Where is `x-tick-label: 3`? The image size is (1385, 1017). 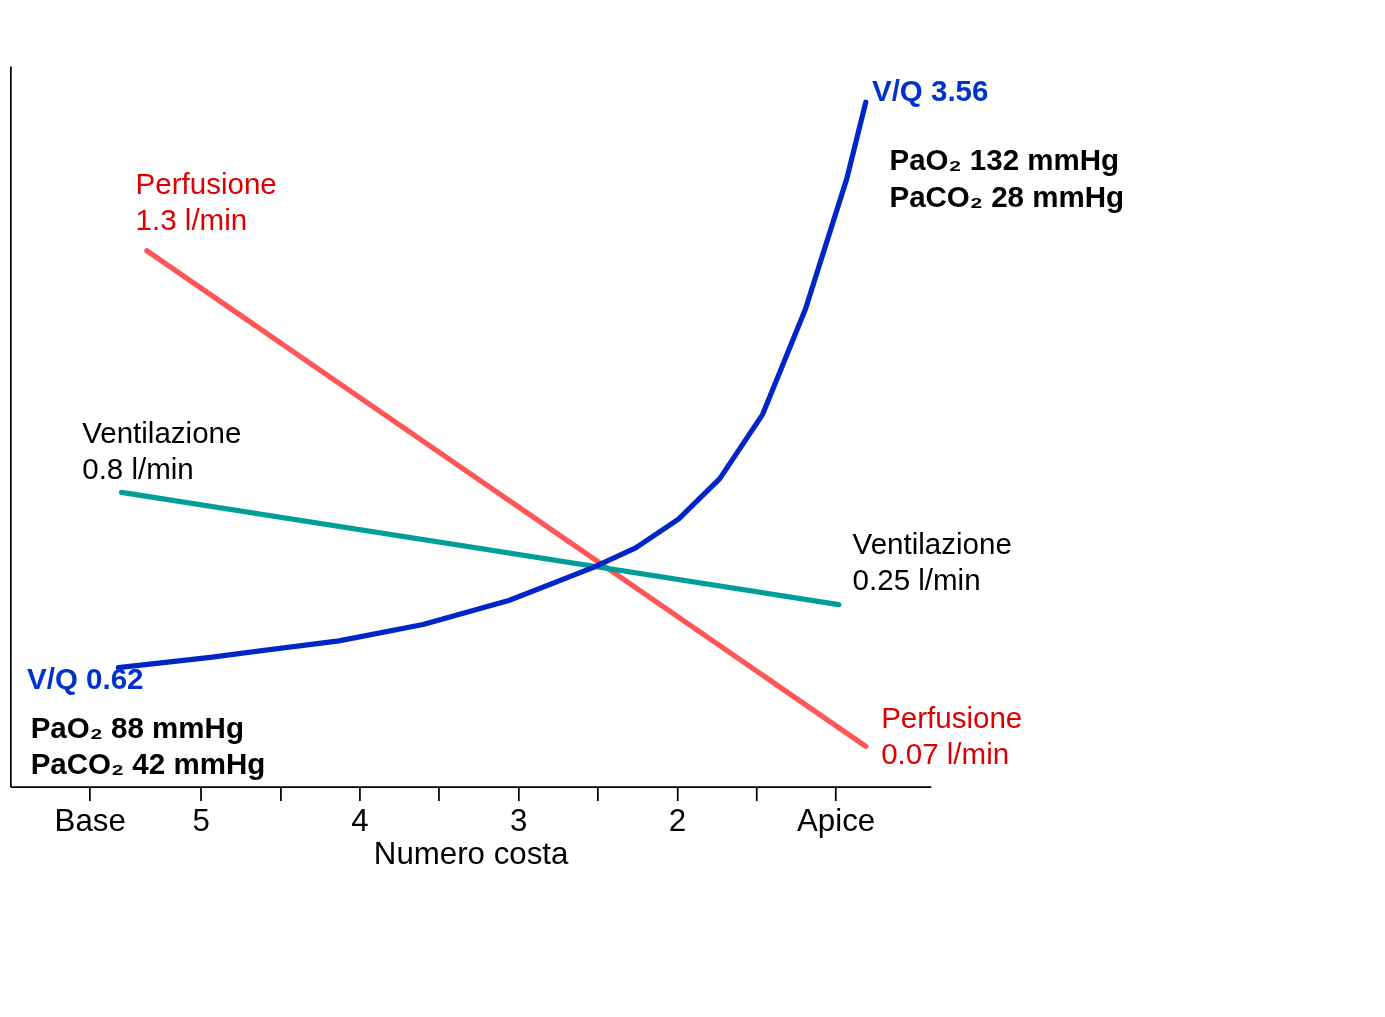 x-tick-label: 3 is located at coordinates (518, 820).